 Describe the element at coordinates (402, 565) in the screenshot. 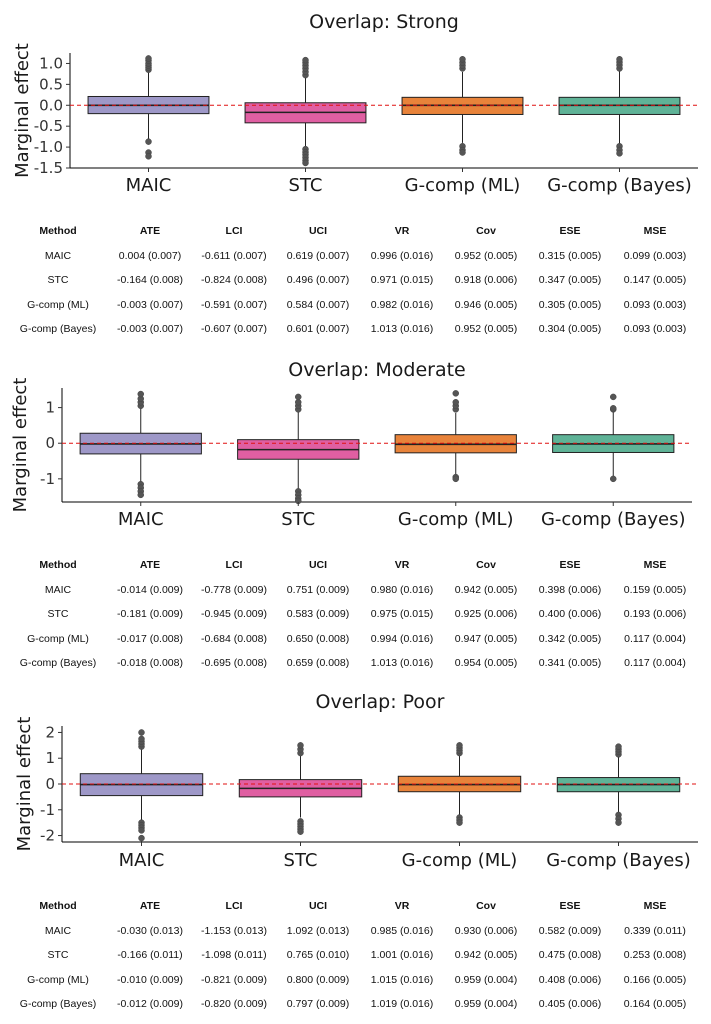

I see `column-header: VR` at that location.